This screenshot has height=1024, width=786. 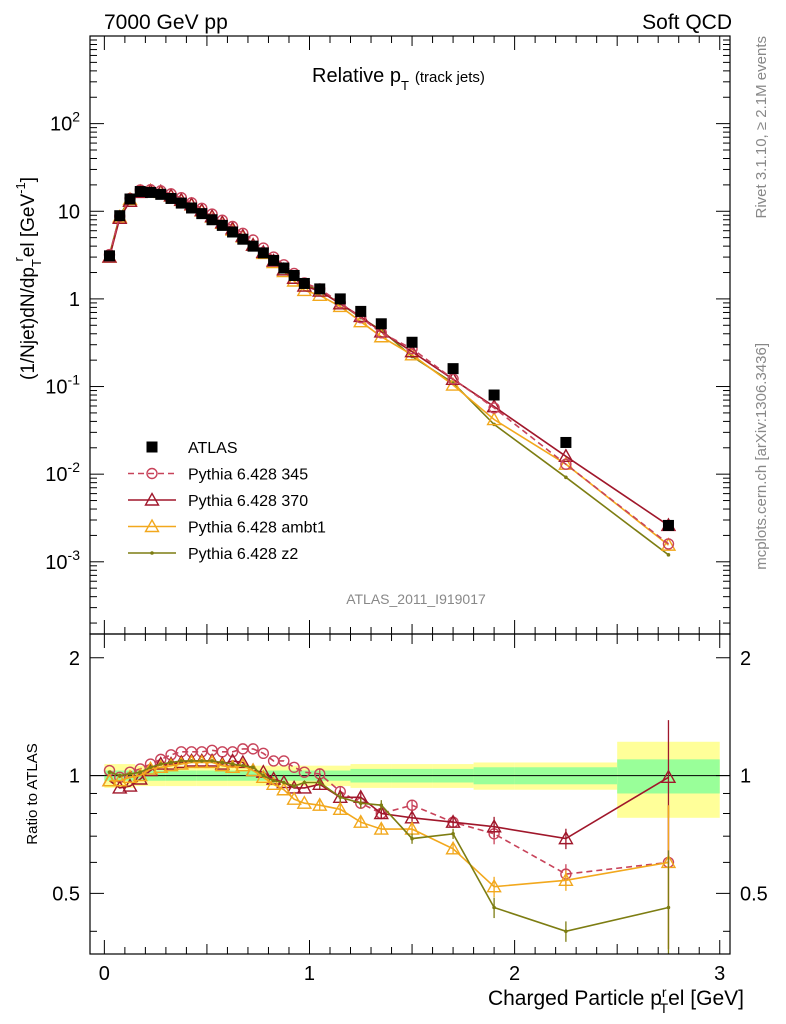 What do you see at coordinates (719, 974) in the screenshot?
I see `x-tick-label: 3` at bounding box center [719, 974].